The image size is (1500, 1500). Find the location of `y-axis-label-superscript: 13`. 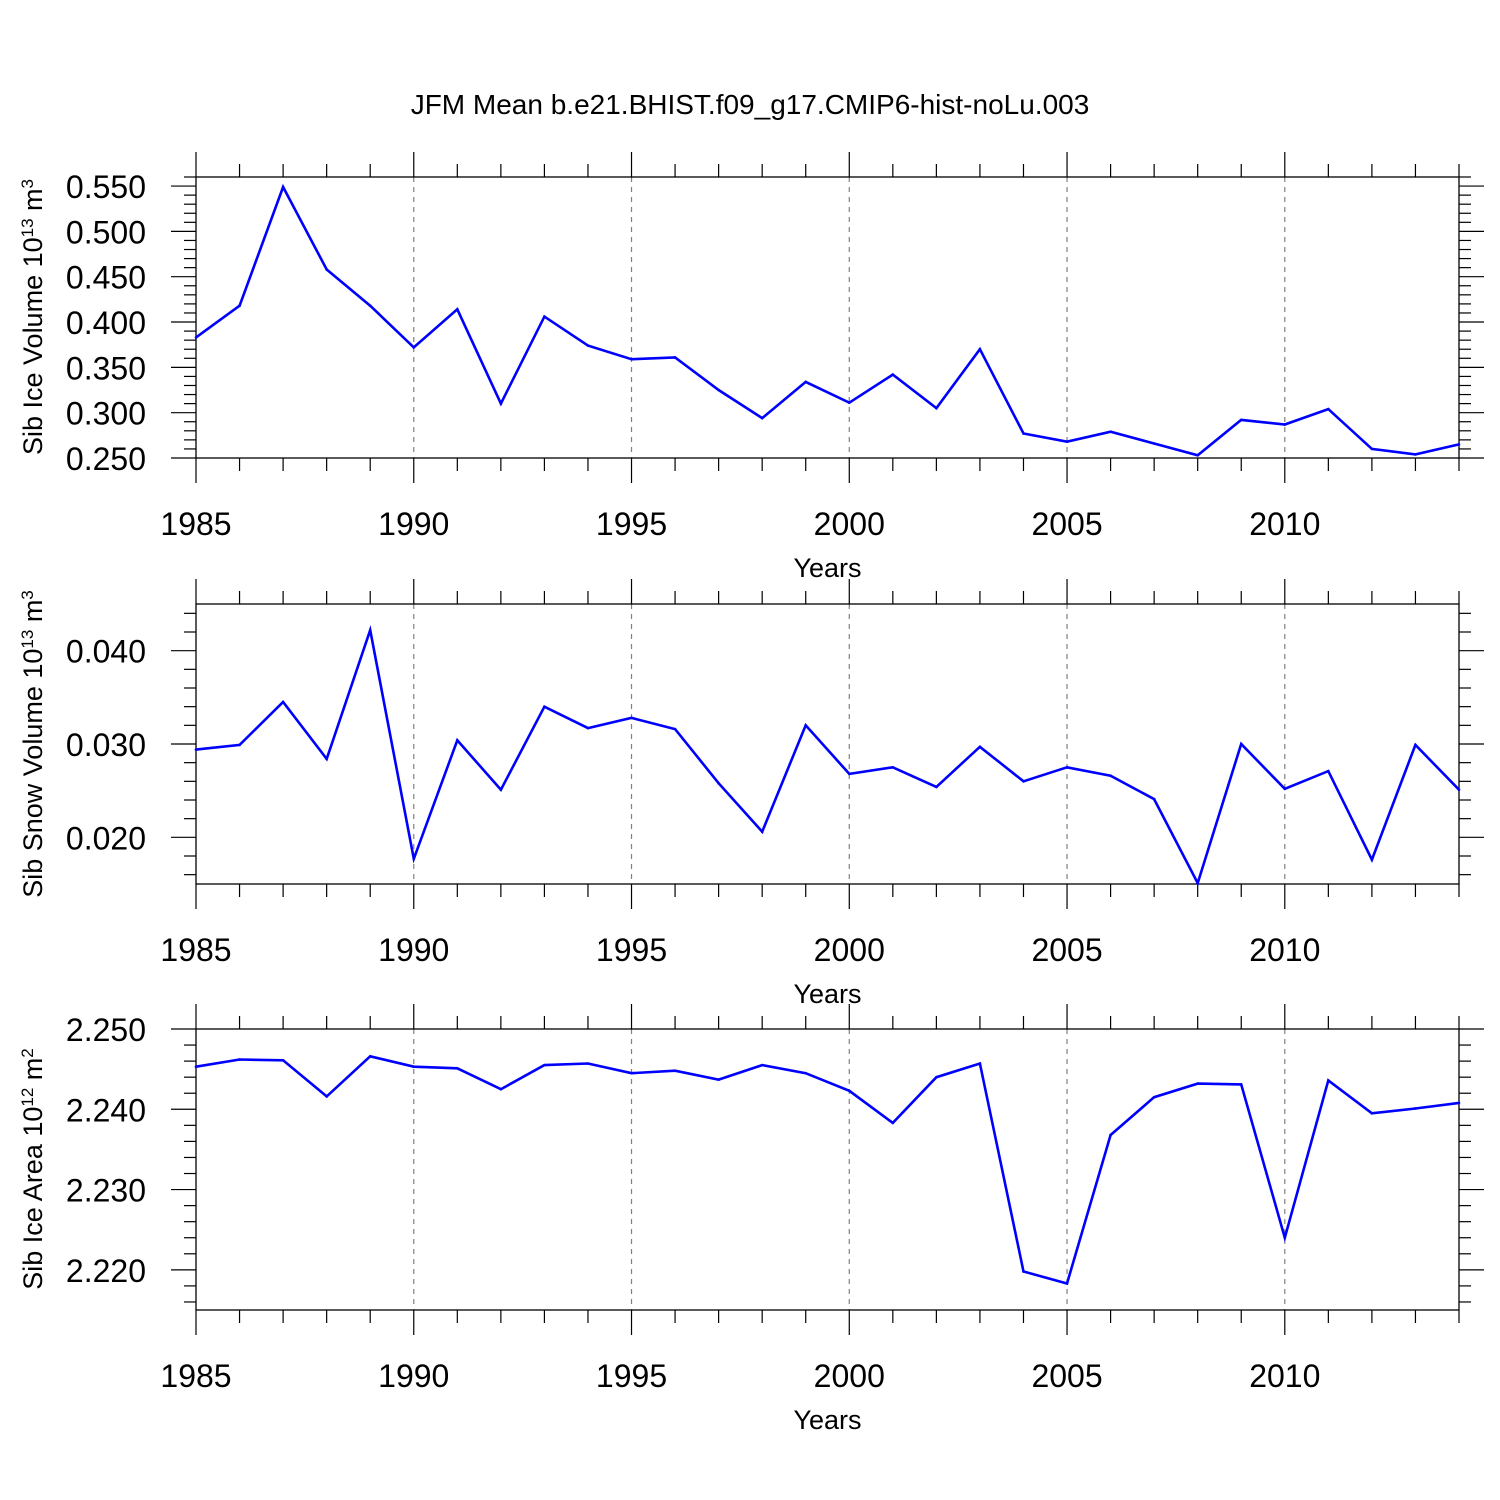

y-axis-label-superscript: 13 is located at coordinates (27, 639).